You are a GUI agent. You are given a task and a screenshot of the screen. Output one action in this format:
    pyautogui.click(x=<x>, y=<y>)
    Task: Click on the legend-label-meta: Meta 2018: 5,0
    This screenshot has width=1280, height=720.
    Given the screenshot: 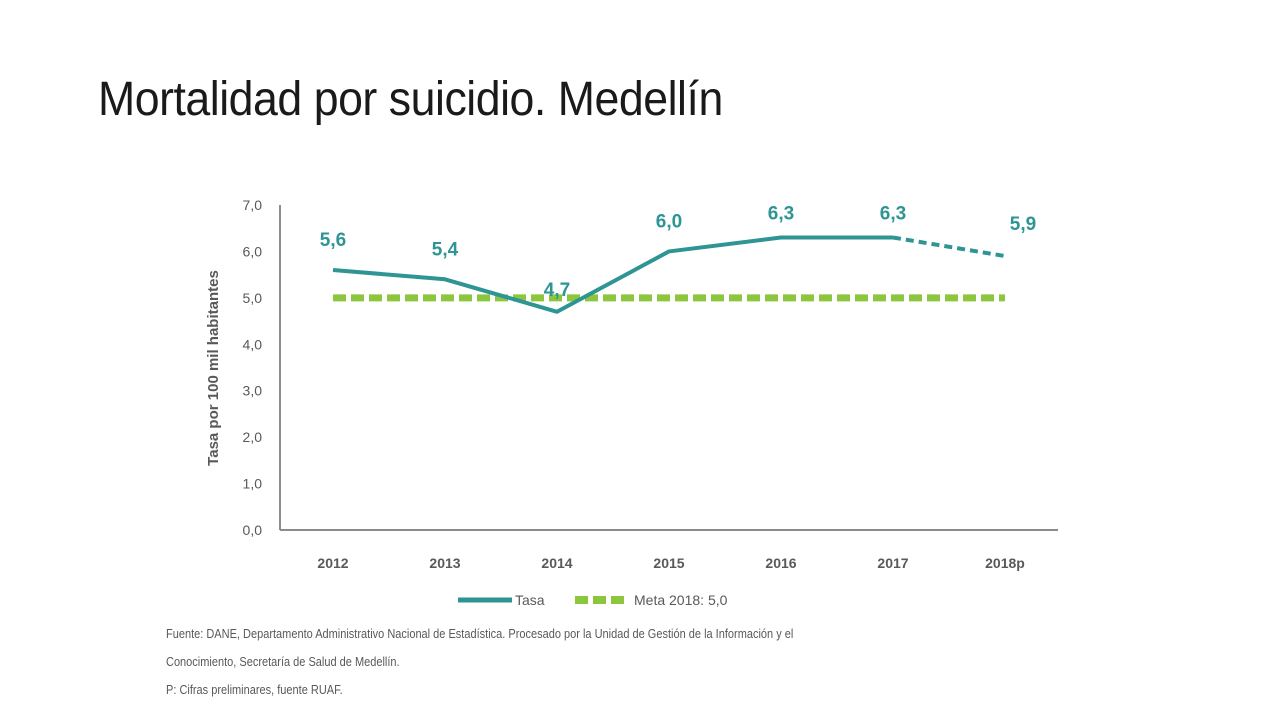 What is the action you would take?
    pyautogui.click(x=681, y=600)
    